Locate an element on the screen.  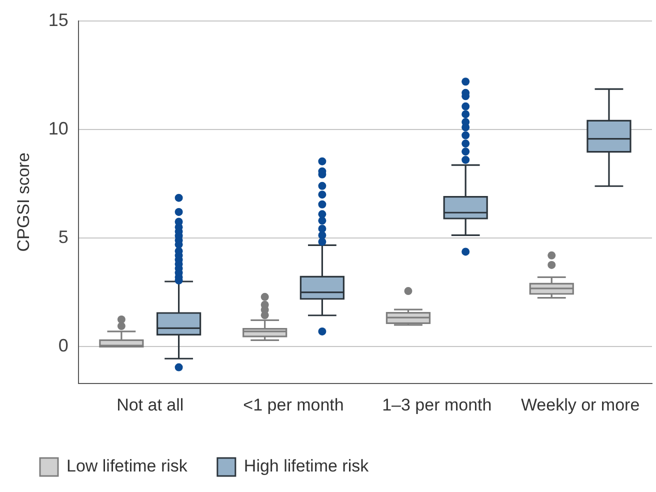
y-tick-label: 0 is located at coordinates (63, 346).